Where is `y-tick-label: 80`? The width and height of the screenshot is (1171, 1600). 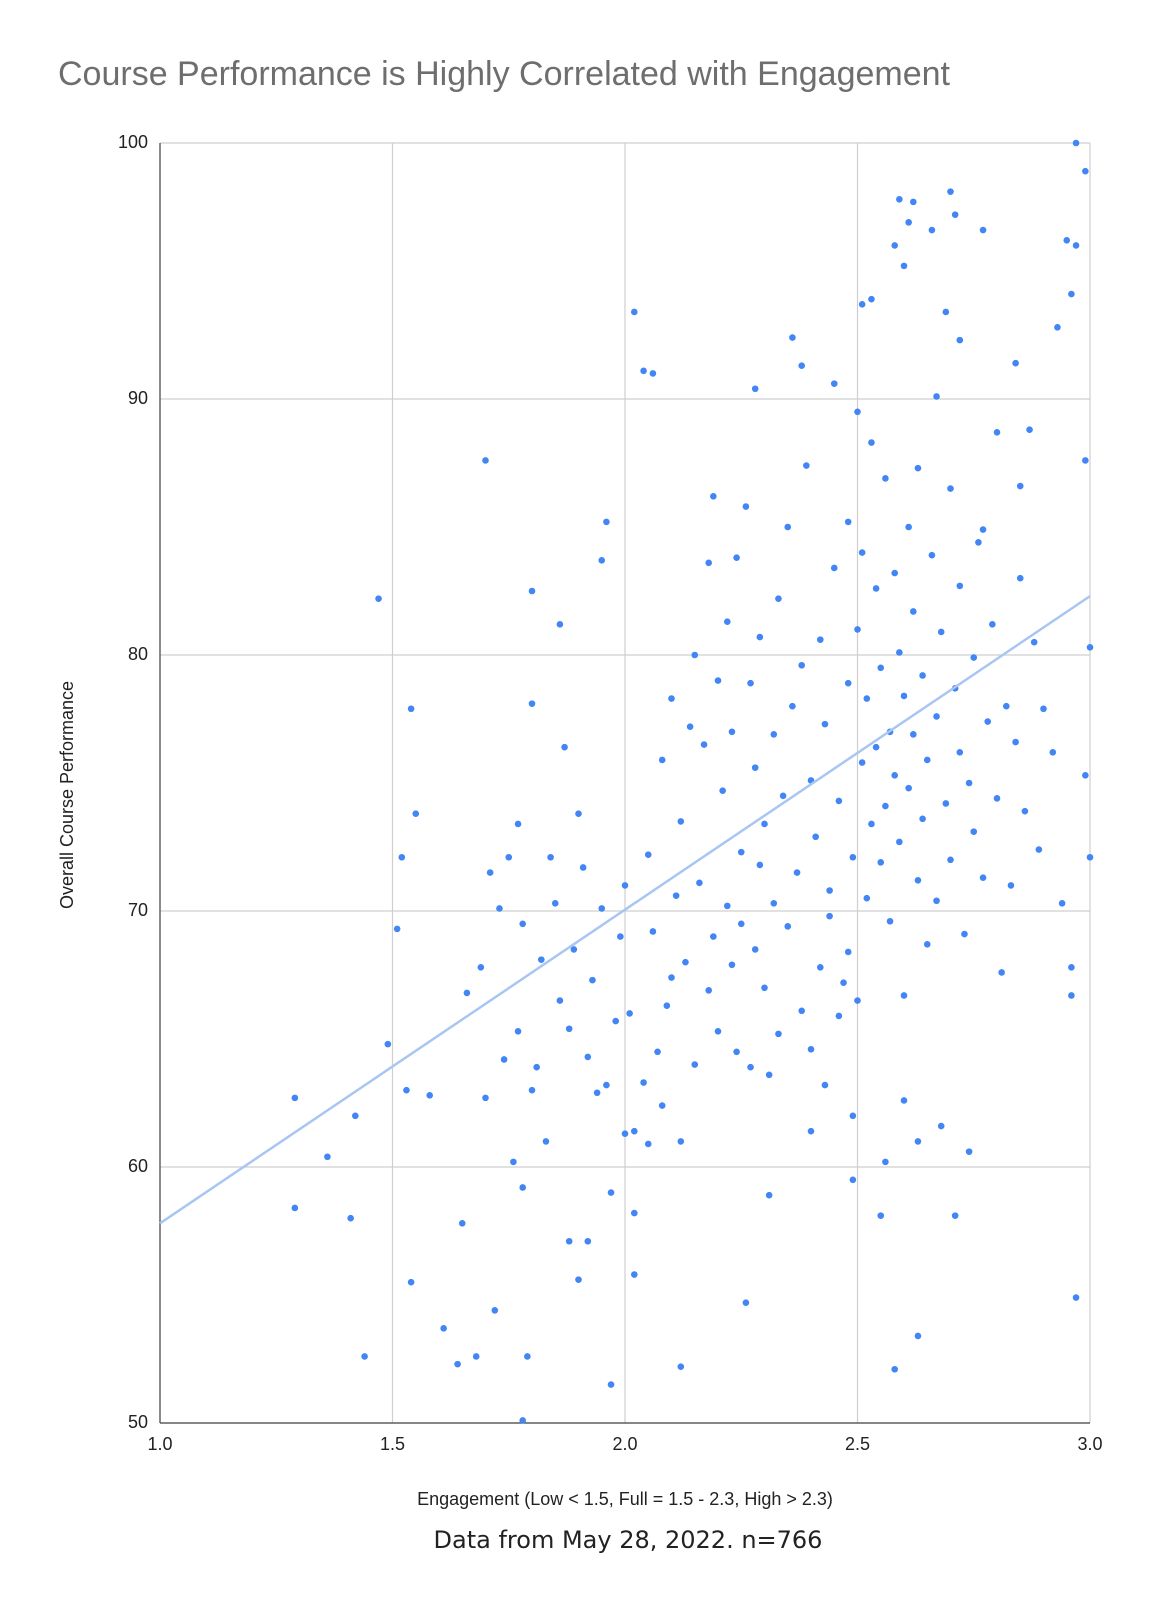 y-tick-label: 80 is located at coordinates (138, 654).